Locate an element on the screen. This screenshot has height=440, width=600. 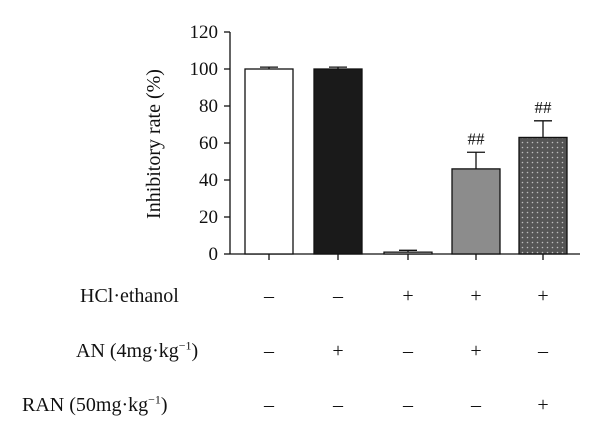
condition-mark-row1-col4: + is located at coordinates (476, 296).